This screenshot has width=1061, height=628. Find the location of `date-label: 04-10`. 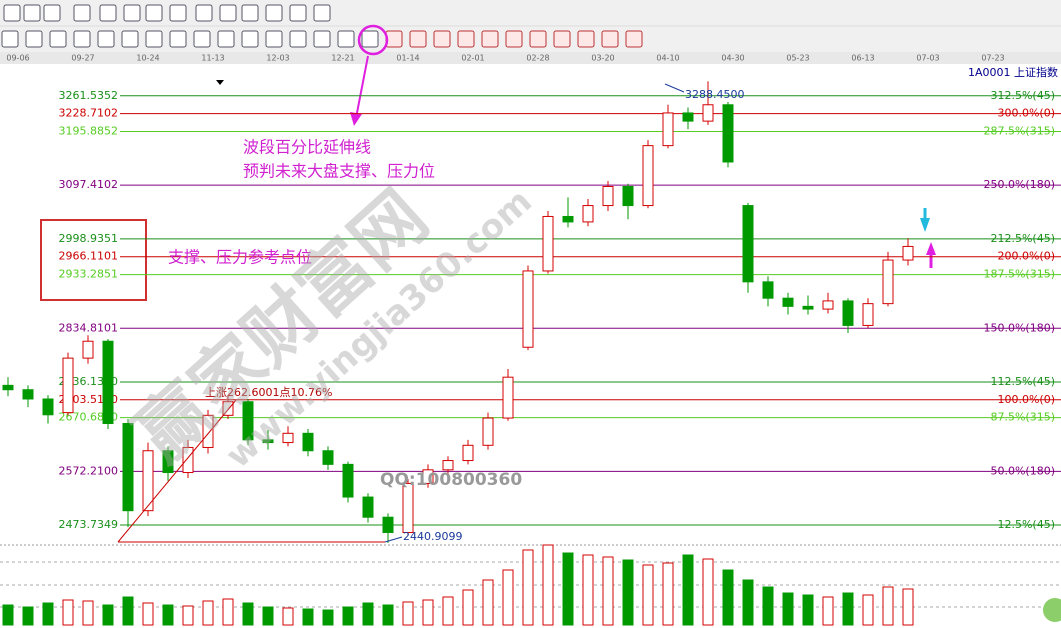

date-label: 04-10 is located at coordinates (667, 58).